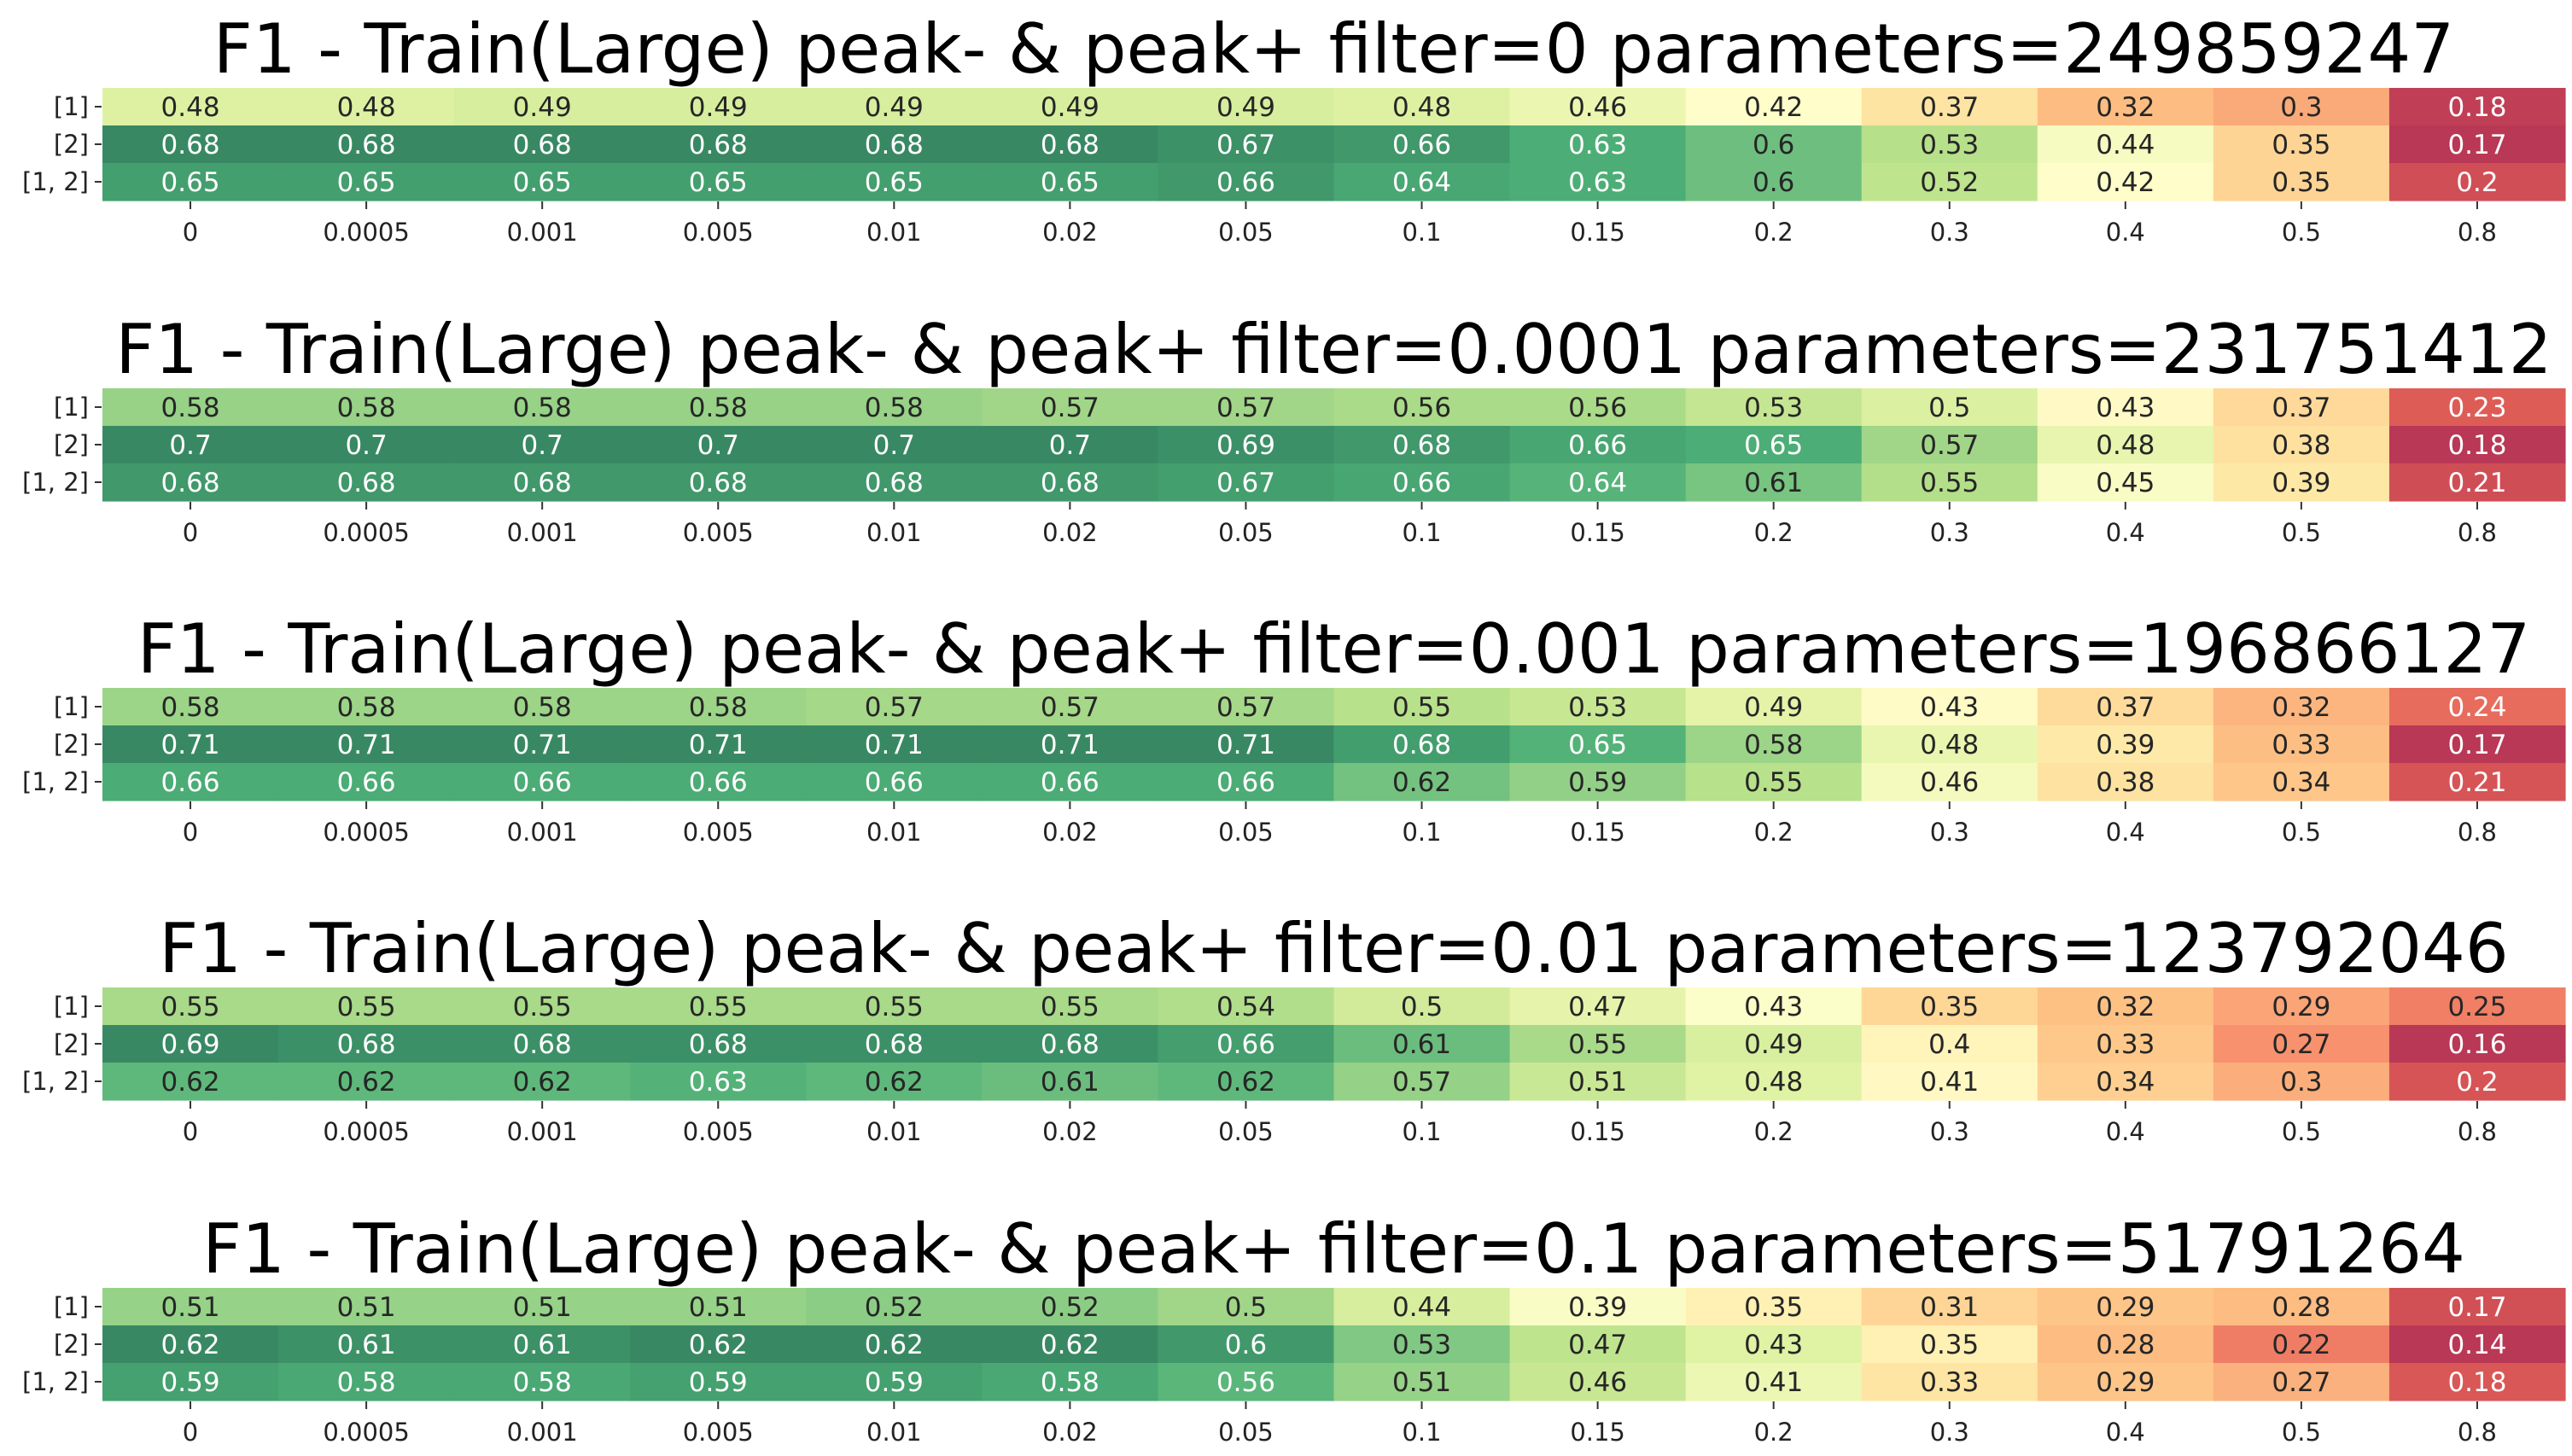 The width and height of the screenshot is (2572, 1456). I want to click on cell-value-label: 0.49, so click(1070, 108).